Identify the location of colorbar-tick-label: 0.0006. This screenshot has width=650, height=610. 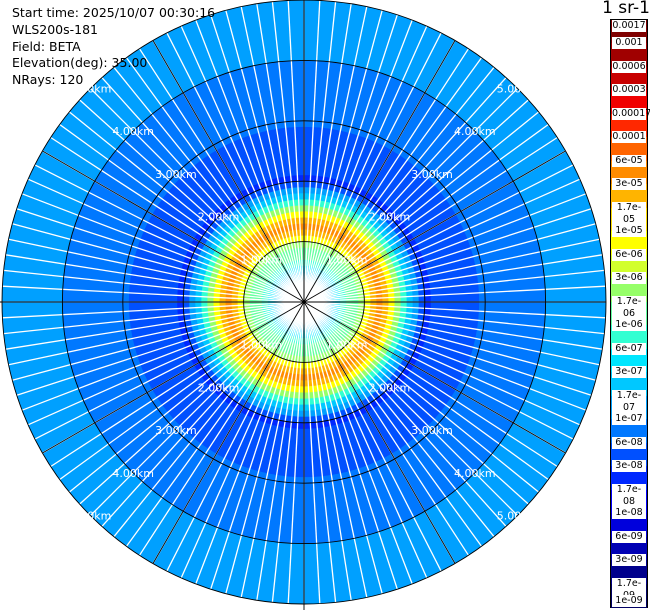
(629, 66).